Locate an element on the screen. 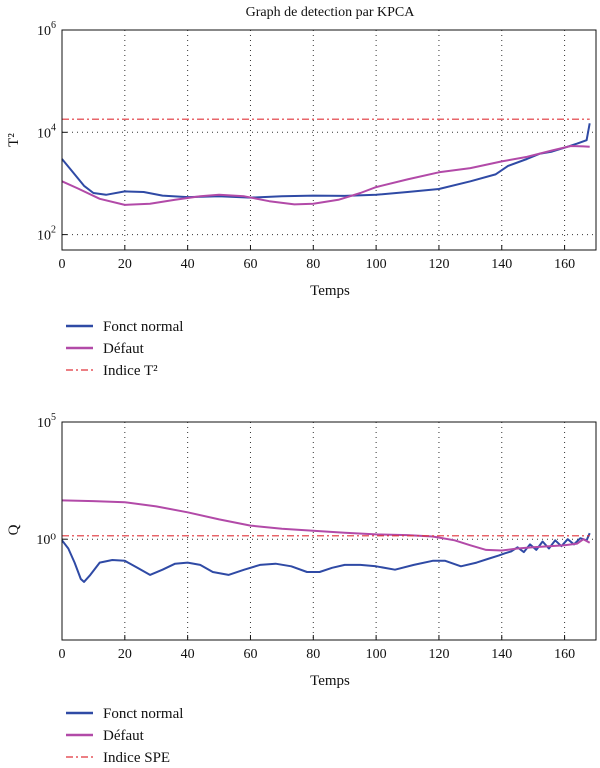 The image size is (600, 768). y-tick-label: 10⁴ is located at coordinates (46, 131).